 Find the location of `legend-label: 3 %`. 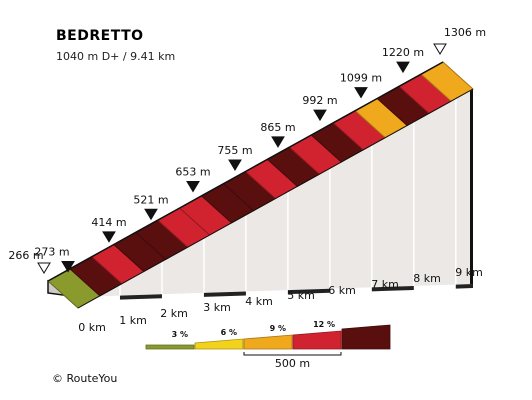

legend-label: 3 % is located at coordinates (180, 334).